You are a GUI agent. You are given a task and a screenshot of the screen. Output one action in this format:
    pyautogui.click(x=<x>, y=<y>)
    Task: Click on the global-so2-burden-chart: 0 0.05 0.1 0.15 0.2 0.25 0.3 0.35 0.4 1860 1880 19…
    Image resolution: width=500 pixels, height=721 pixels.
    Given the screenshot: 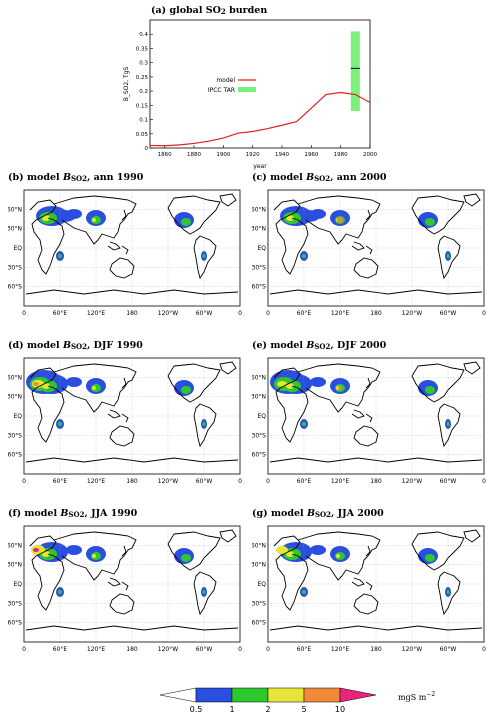 What is the action you would take?
    pyautogui.click(x=250, y=94)
    